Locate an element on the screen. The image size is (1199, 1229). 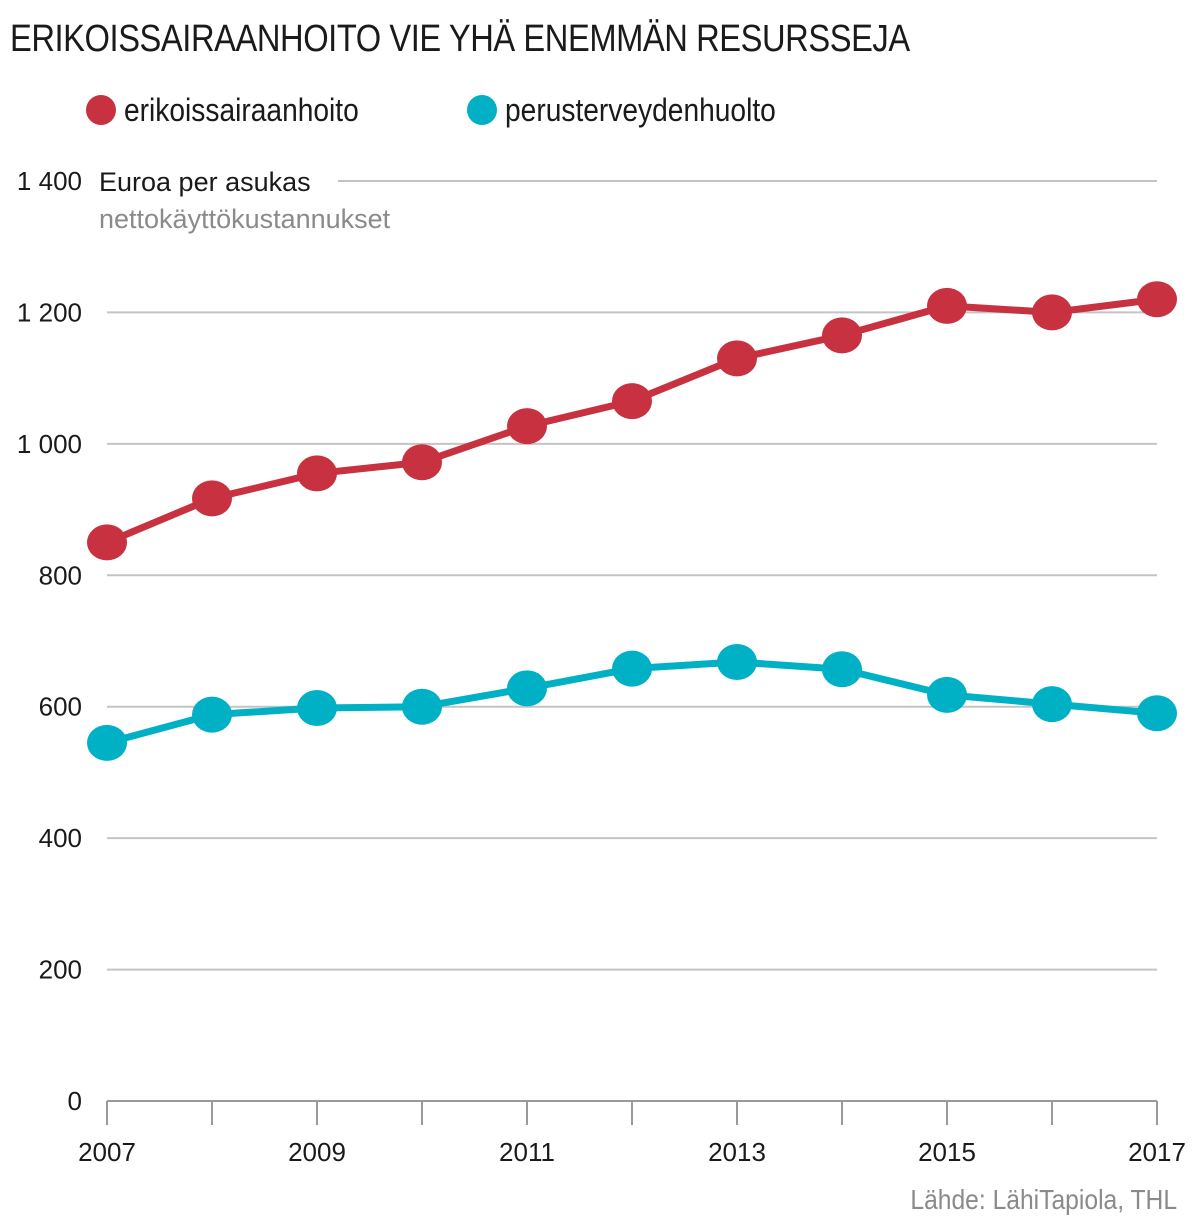
x-tick-label: 2015 is located at coordinates (947, 1152).